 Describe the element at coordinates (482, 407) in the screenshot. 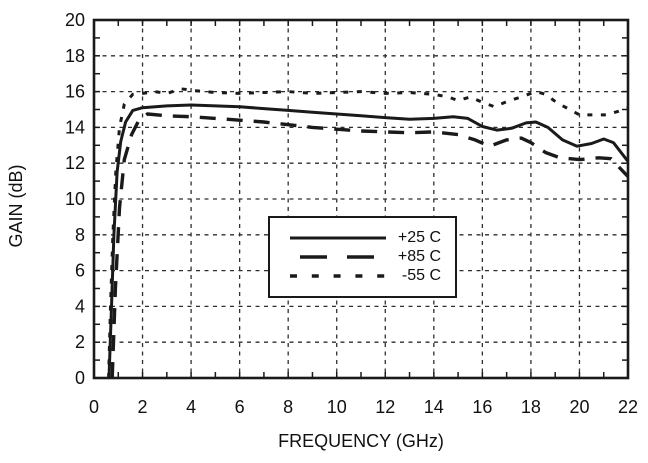

I see `x-tick-label: 16` at that location.